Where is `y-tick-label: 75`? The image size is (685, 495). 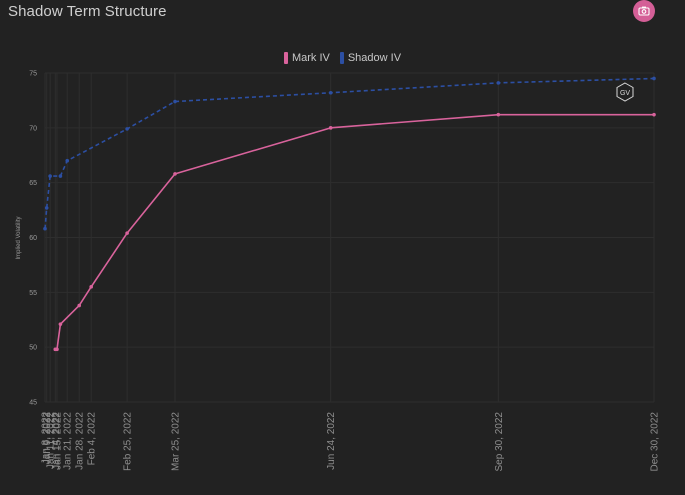 y-tick-label: 75 is located at coordinates (33, 74).